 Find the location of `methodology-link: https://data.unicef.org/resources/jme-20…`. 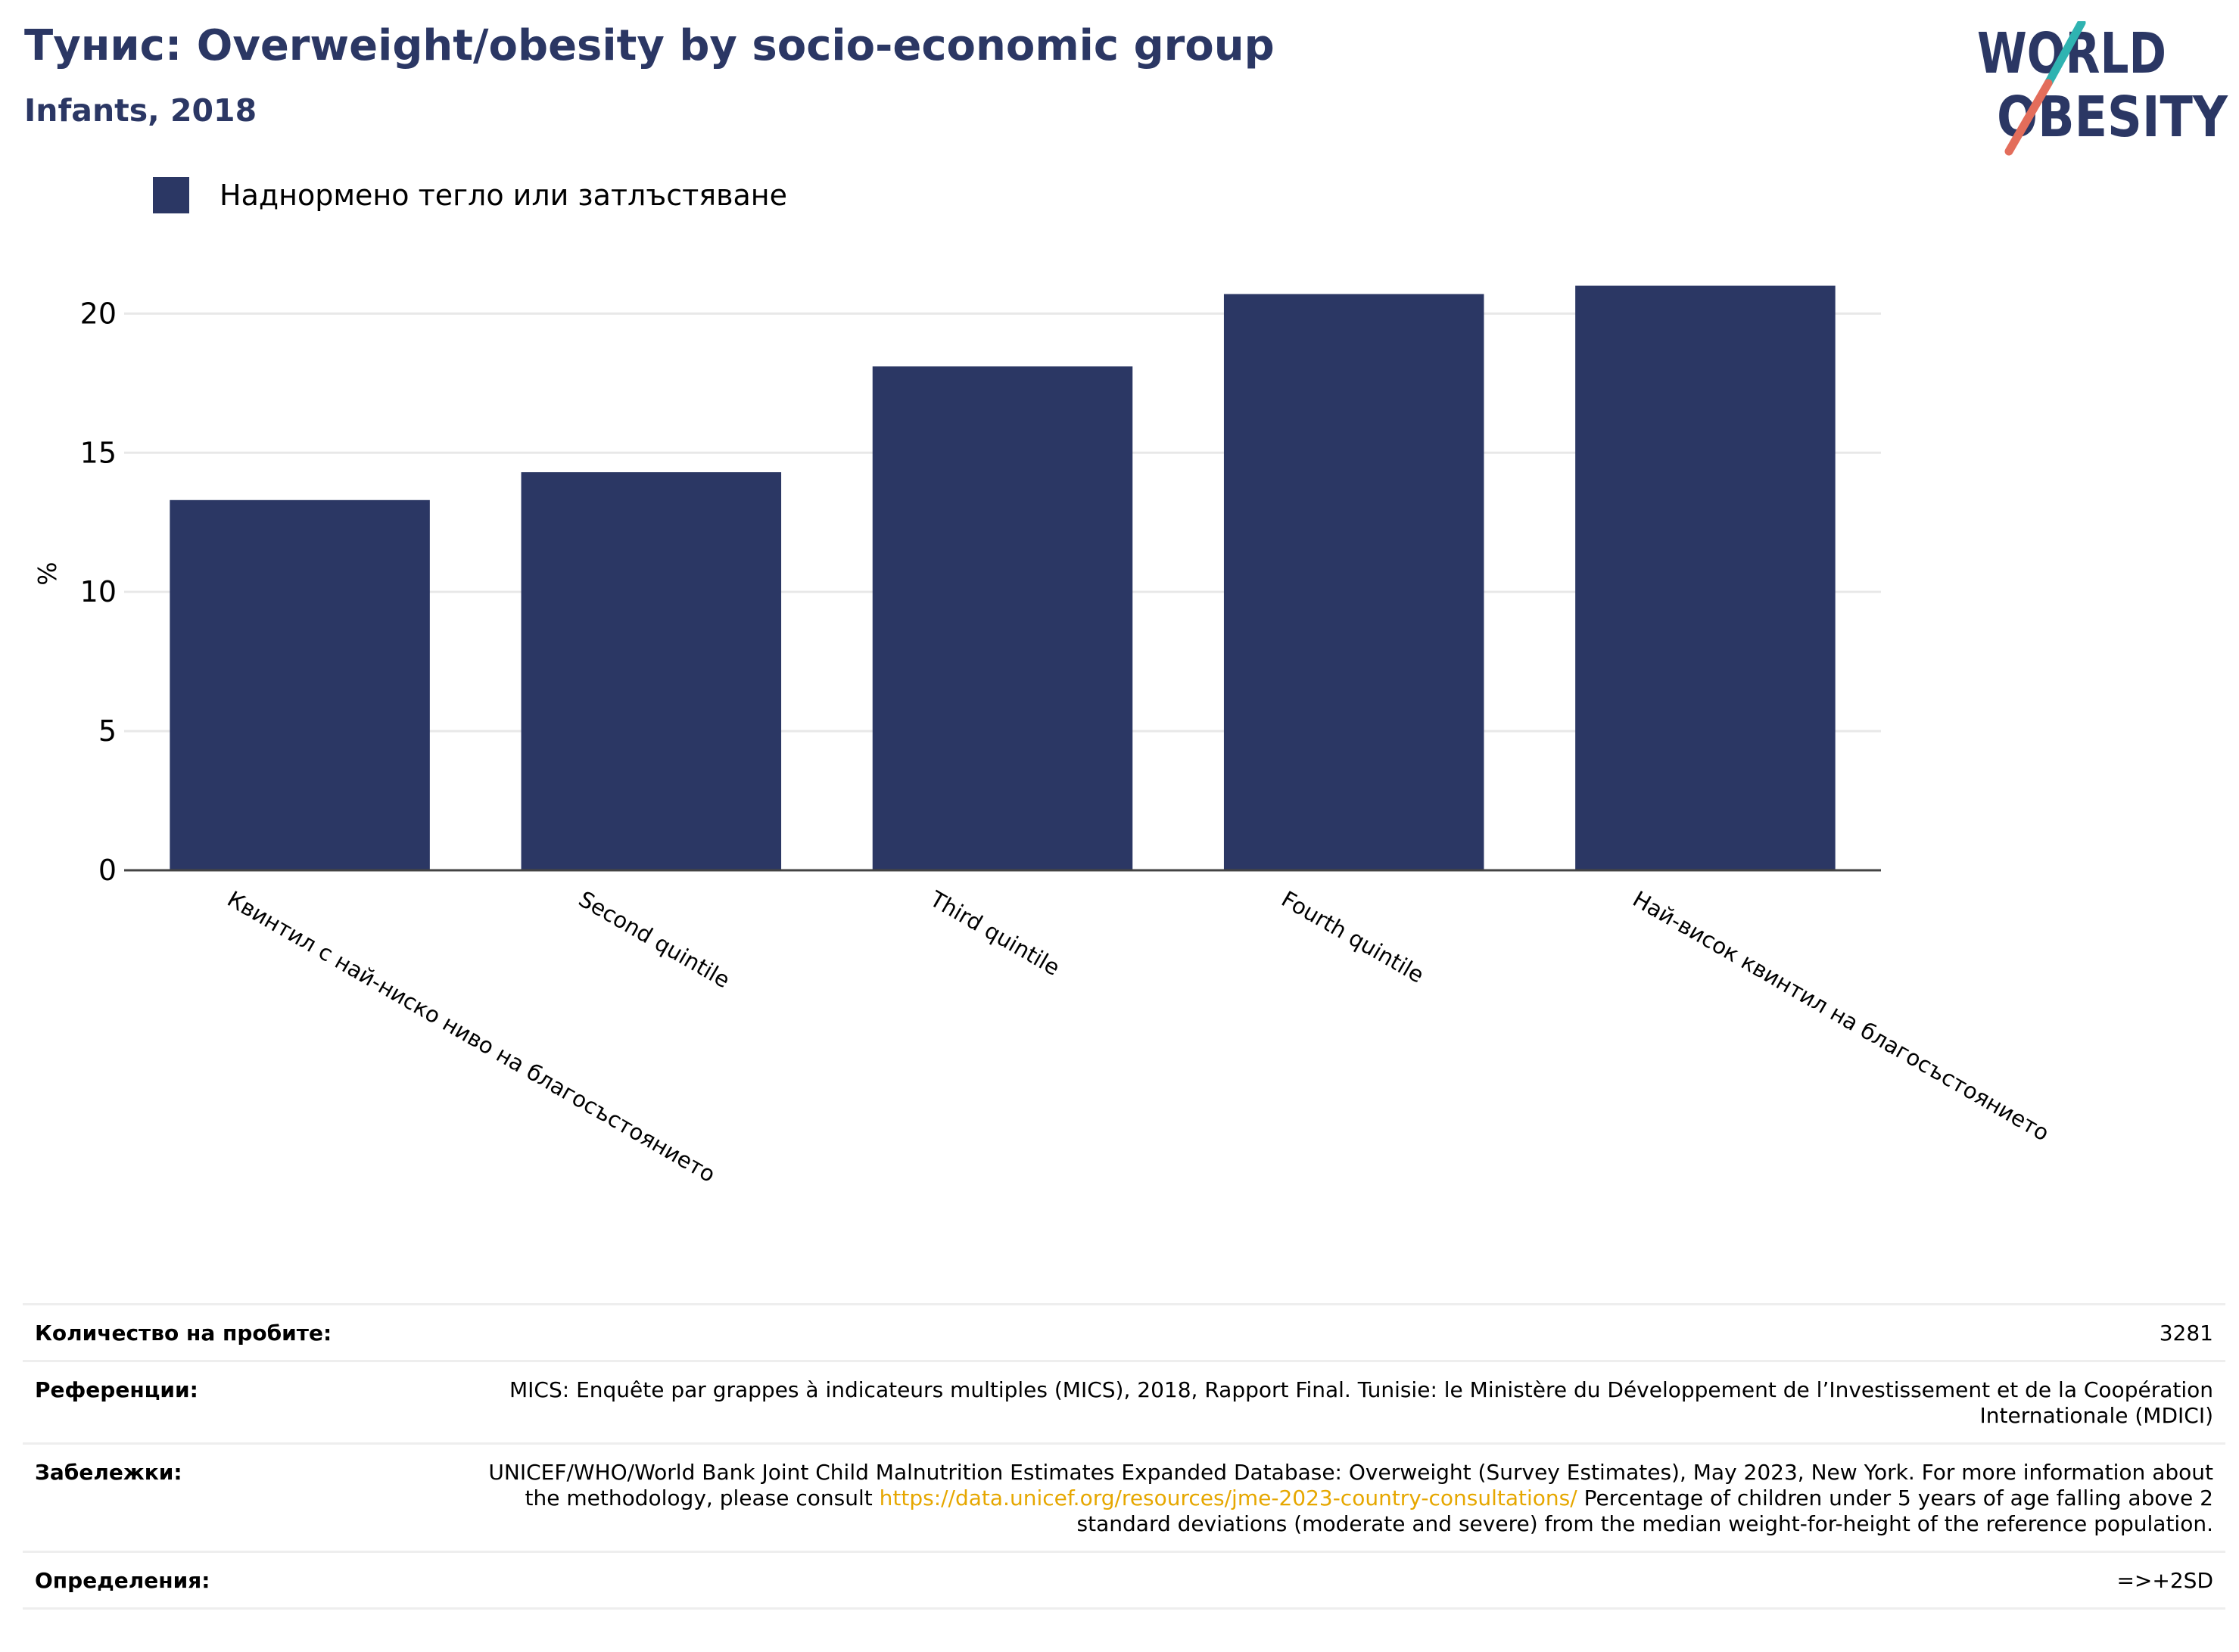

methodology-link: https://data.unicef.org/resources/jme-20… is located at coordinates (1228, 1498).